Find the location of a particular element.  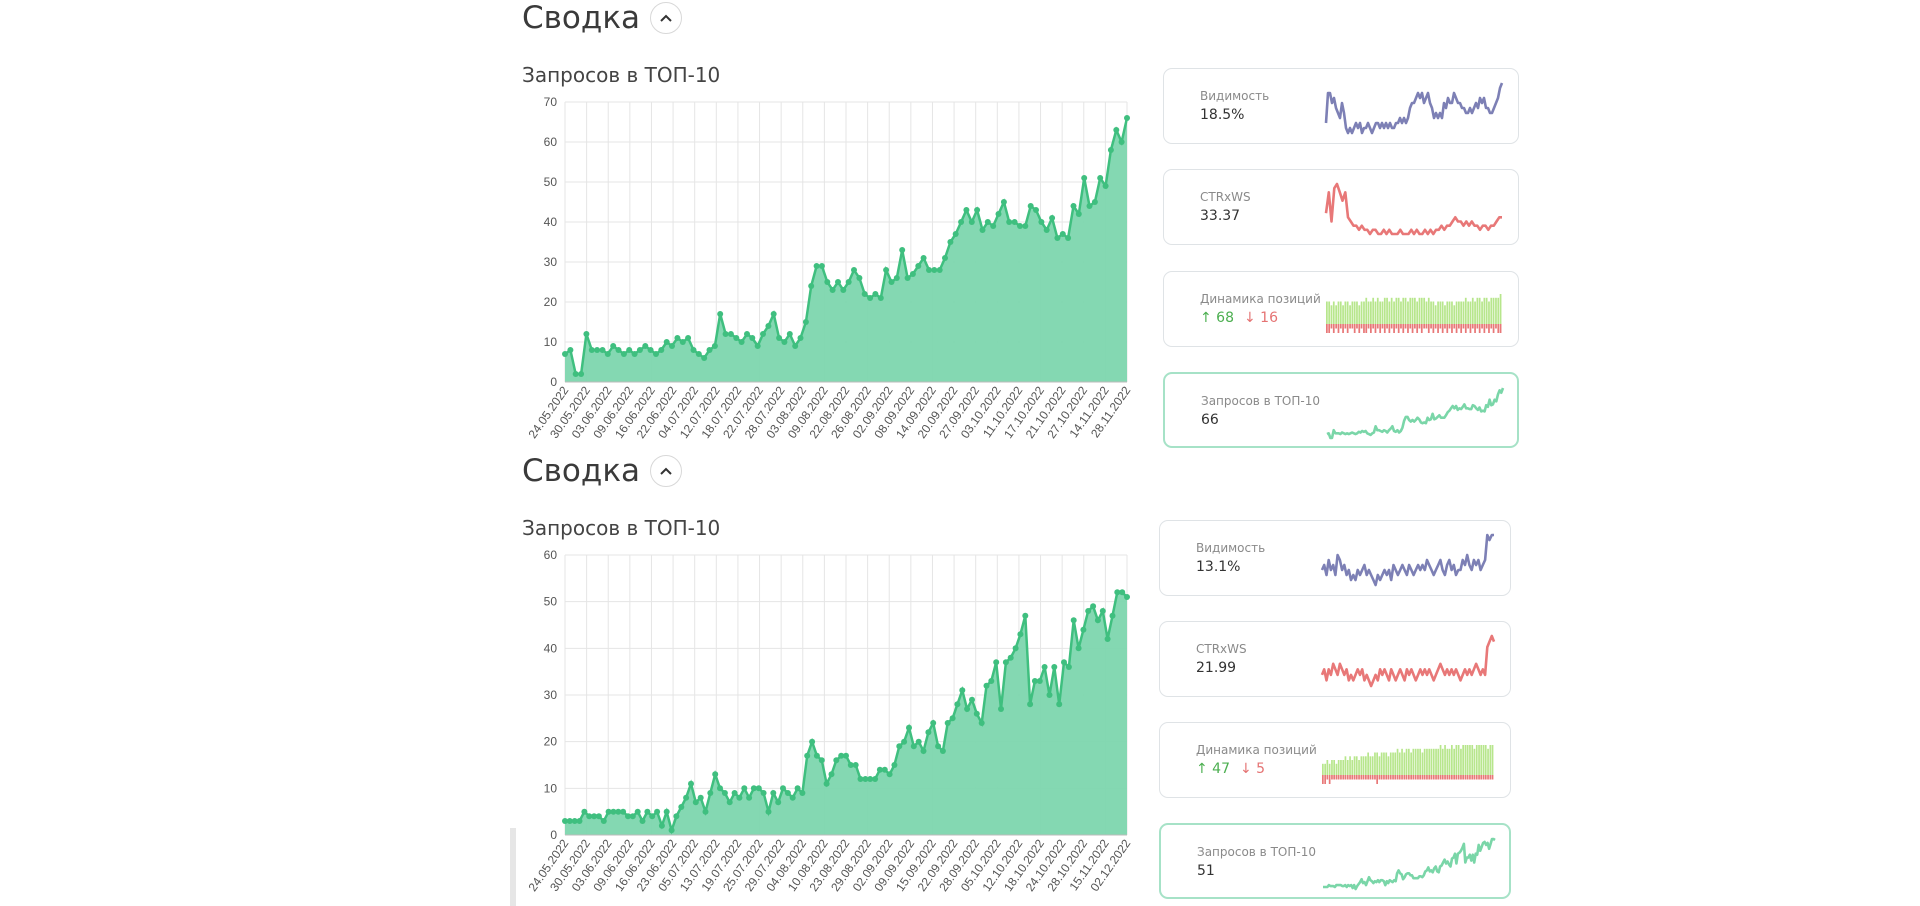

card-positions: Динамика позиций ↑ 68 ↓ 16 is located at coordinates (1341, 309).